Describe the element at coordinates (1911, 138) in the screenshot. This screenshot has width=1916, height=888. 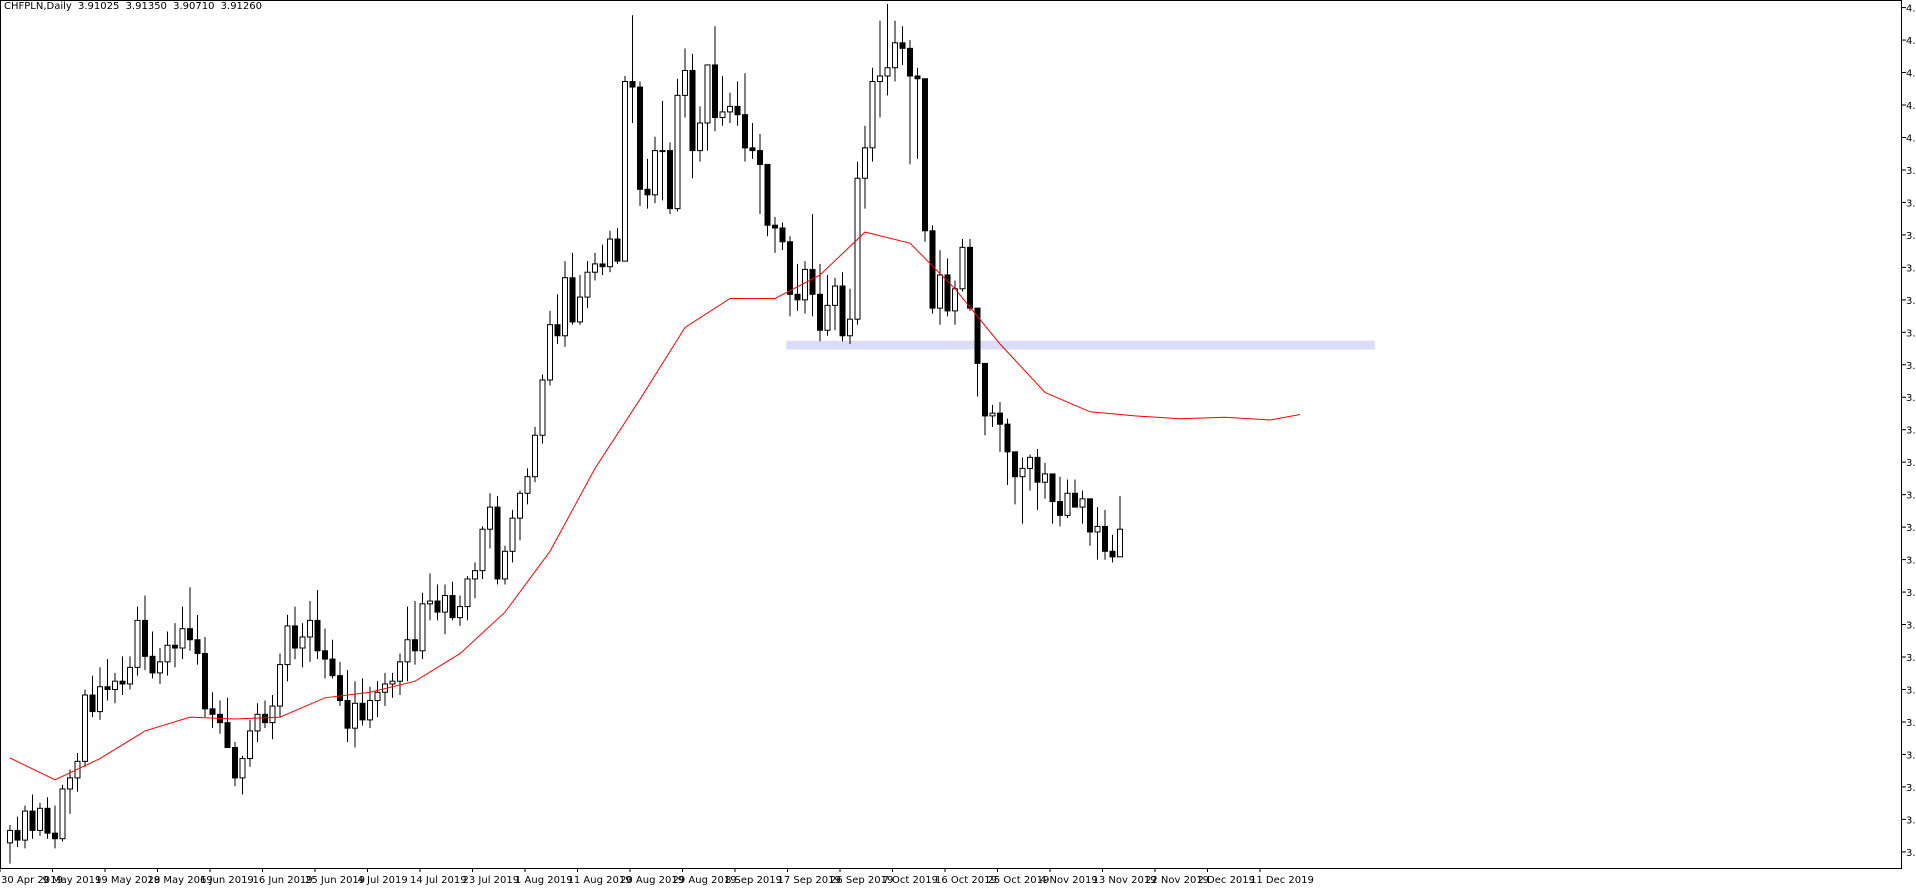
I see `y-tick-label: 4.00975` at that location.